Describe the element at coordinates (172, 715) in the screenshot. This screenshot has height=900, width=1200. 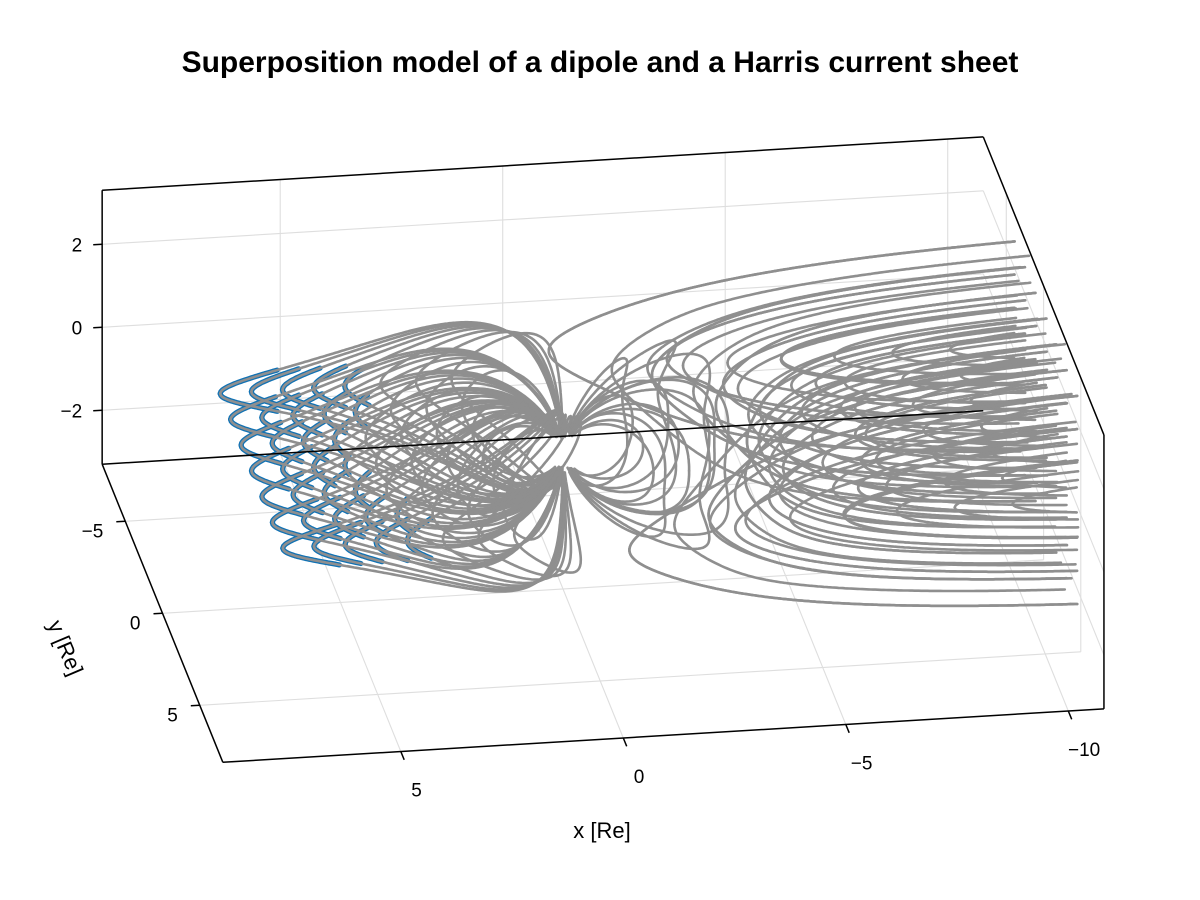
I see `y-tick-label: 5` at that location.